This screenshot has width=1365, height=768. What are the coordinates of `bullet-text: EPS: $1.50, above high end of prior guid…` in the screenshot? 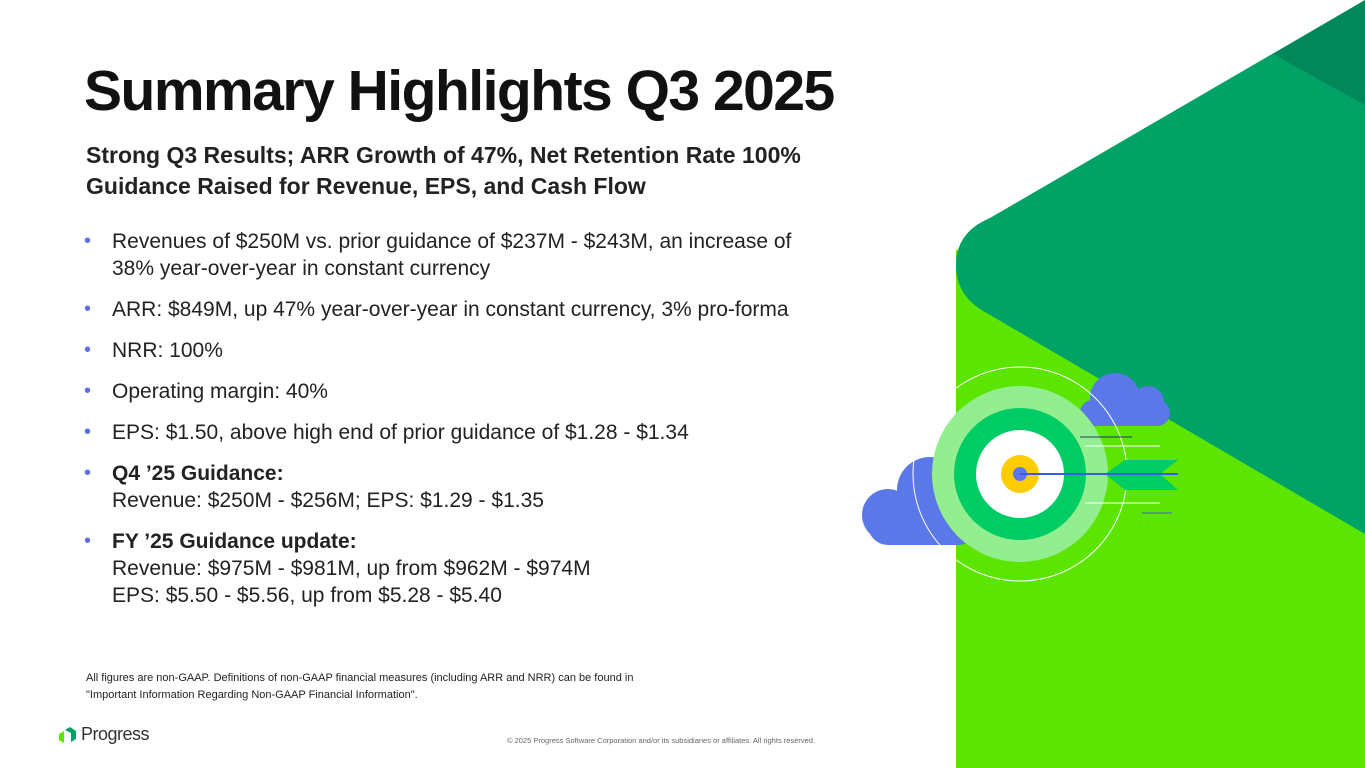 It's located at (400, 432).